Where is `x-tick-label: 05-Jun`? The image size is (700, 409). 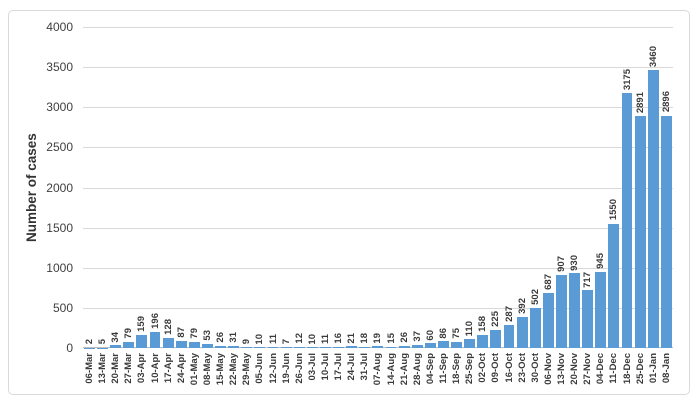
x-tick-label: 05-Jun is located at coordinates (260, 368).